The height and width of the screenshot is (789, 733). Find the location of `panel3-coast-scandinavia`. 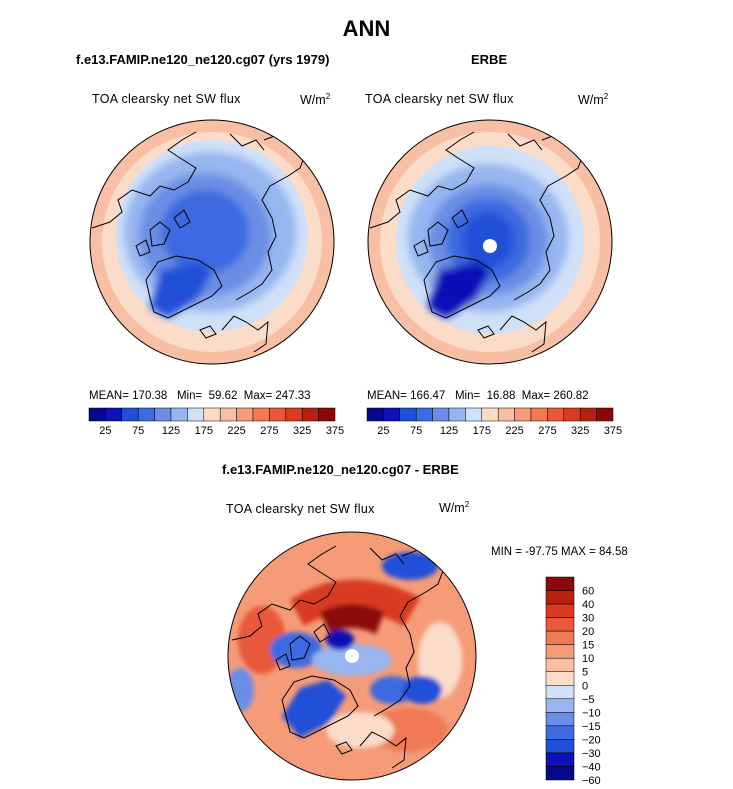

panel3-coast-scandinavia is located at coordinates (383, 750).